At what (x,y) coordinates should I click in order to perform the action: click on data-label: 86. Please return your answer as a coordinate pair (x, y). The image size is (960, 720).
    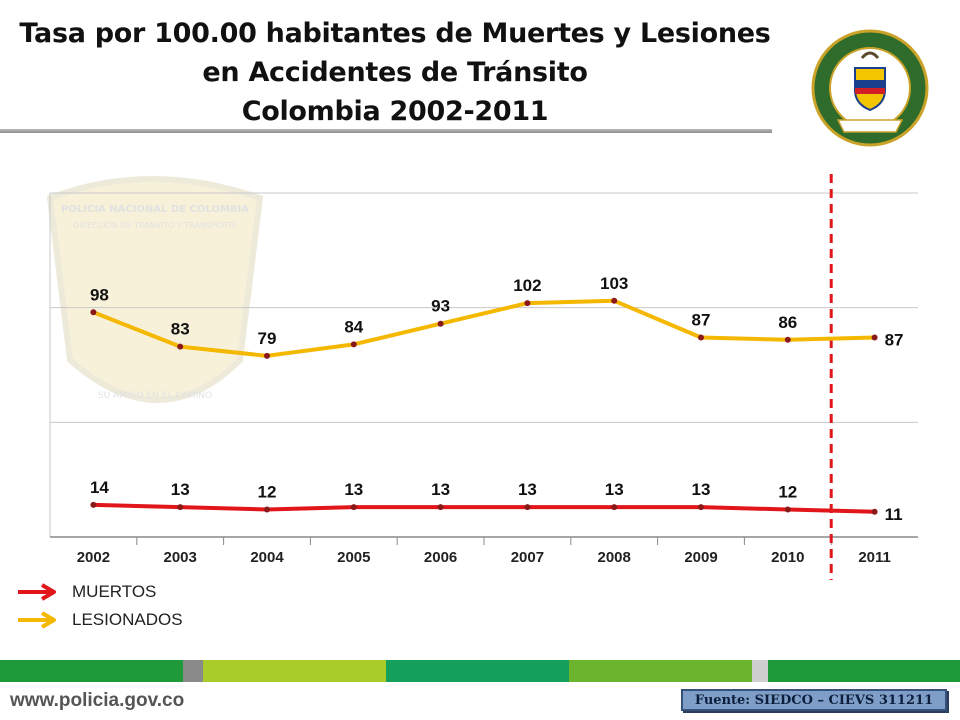
    Looking at the image, I should click on (787, 322).